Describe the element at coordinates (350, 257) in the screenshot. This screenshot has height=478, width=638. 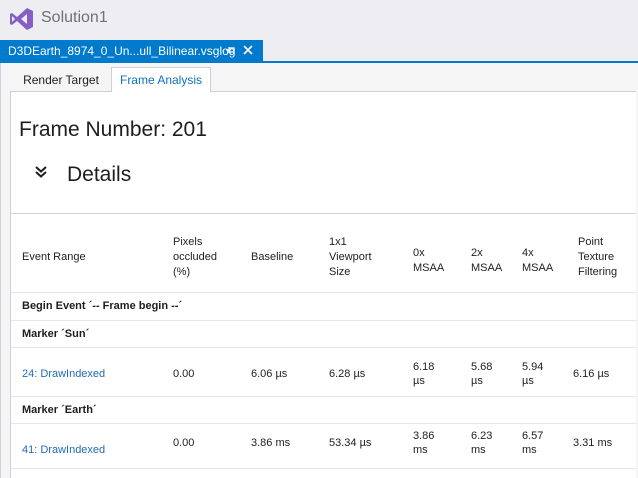
I see `header-viewport-size: 1x1 Viewport Size` at that location.